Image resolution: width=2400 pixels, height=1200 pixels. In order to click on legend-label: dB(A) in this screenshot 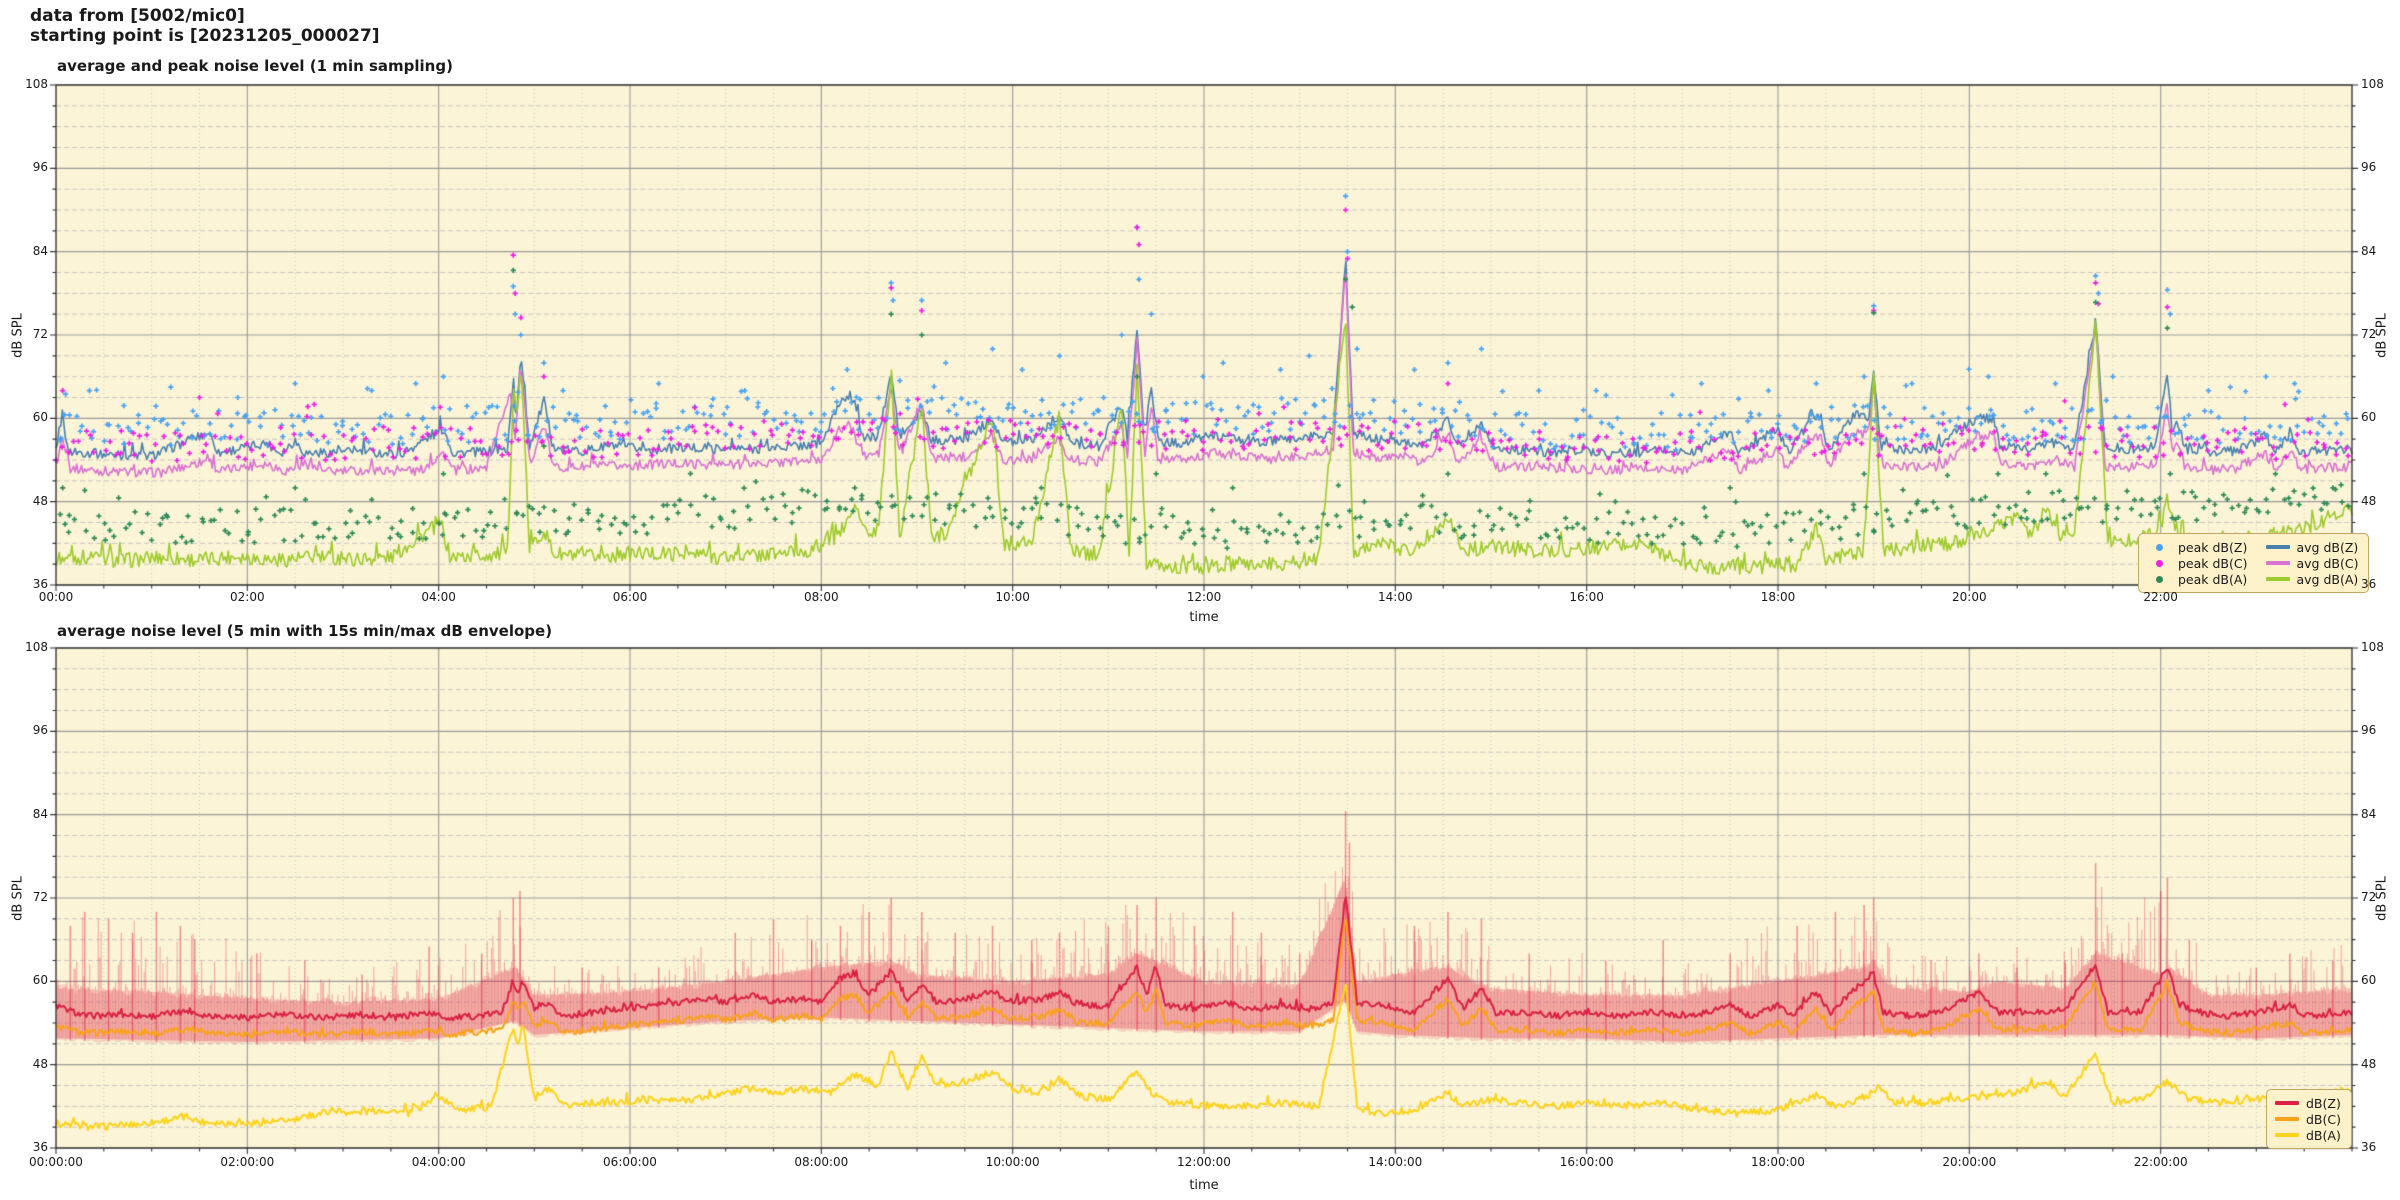, I will do `click(2323, 1135)`.